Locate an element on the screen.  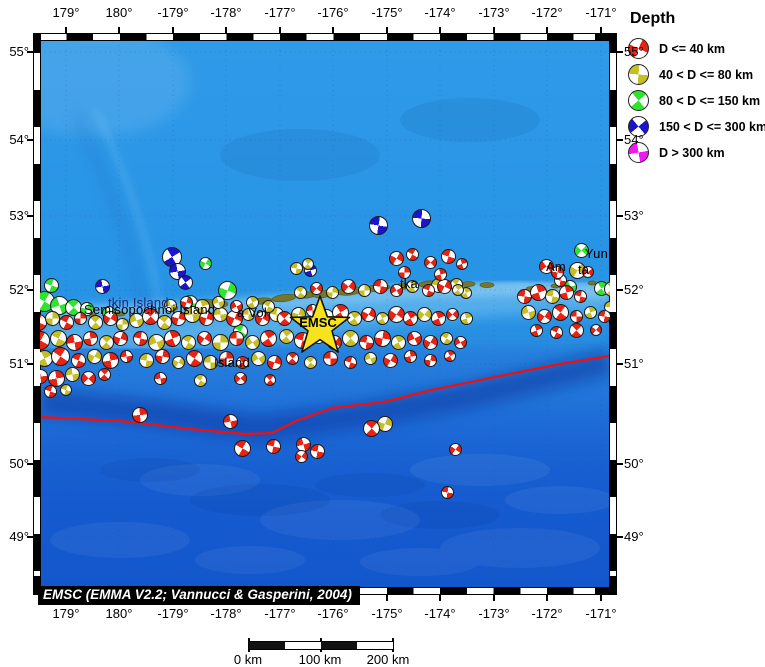
star-label: EMSC is located at coordinates (318, 322).